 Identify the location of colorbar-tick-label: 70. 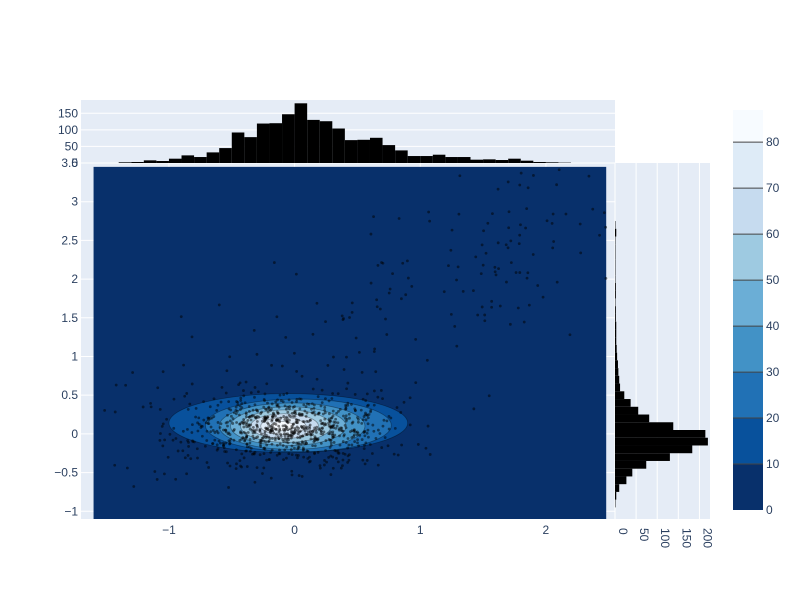
(773, 188).